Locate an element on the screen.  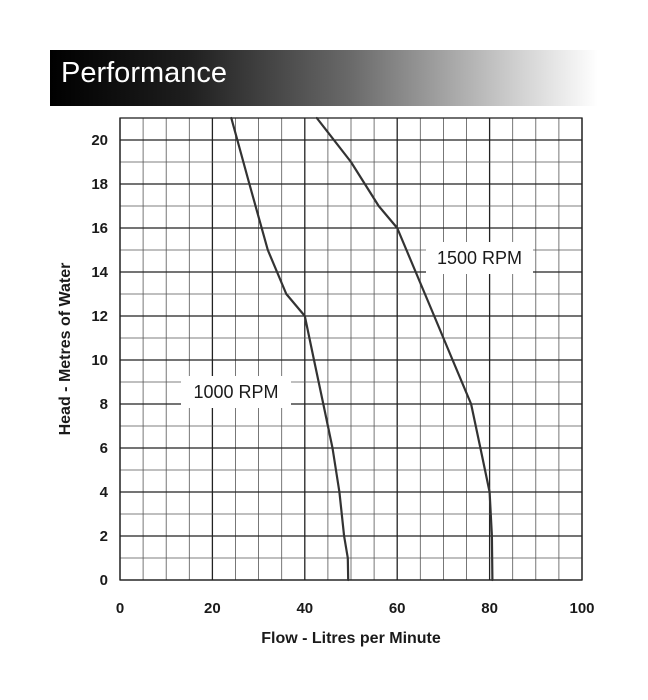
y-tick-label: 2 is located at coordinates (104, 536).